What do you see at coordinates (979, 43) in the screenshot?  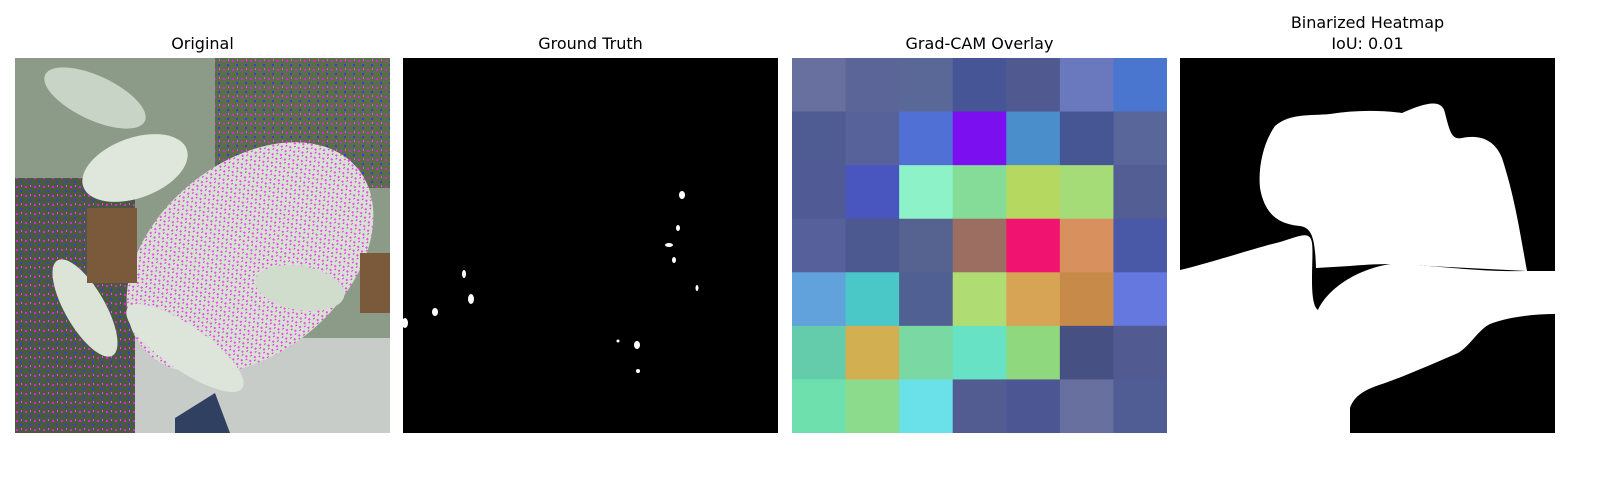 I see `gradcam-title: Grad-CAM Overlay` at bounding box center [979, 43].